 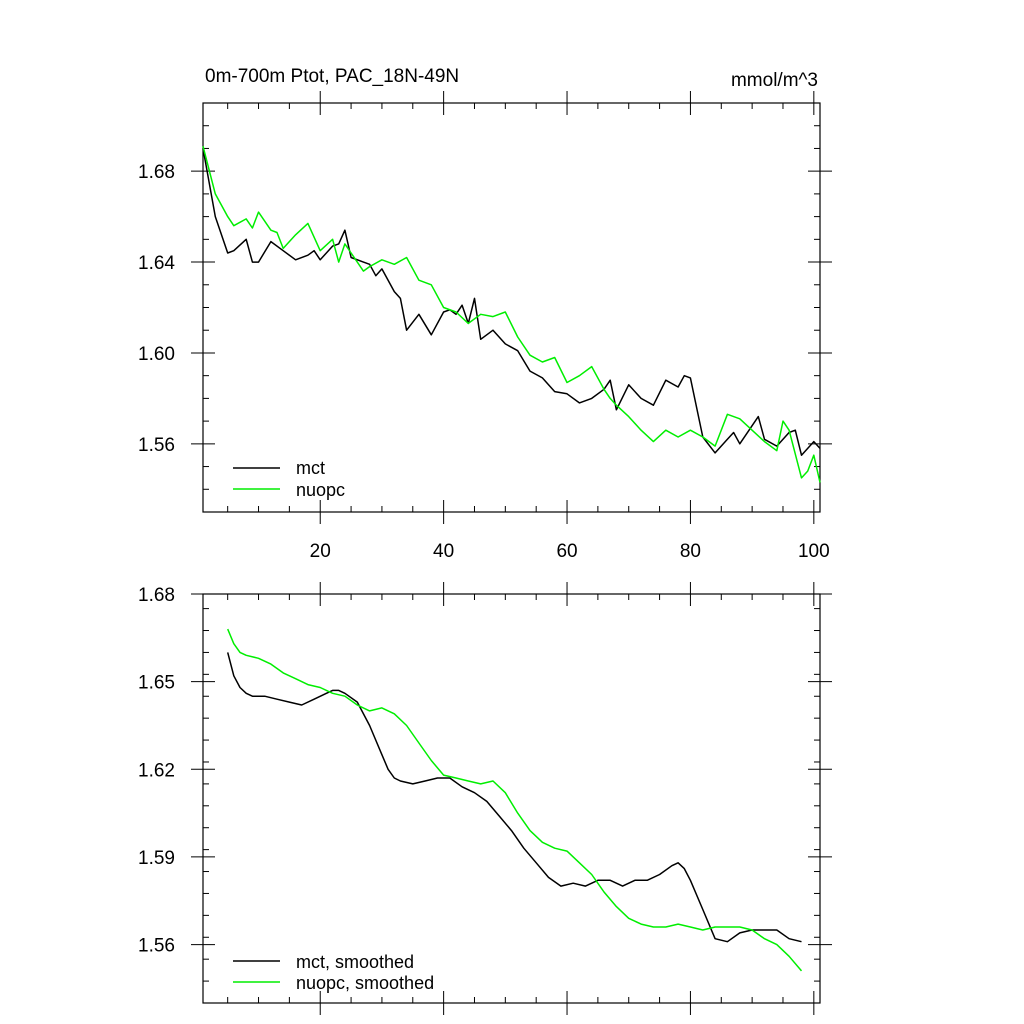 I want to click on x-tick-label: 40, so click(x=443, y=551).